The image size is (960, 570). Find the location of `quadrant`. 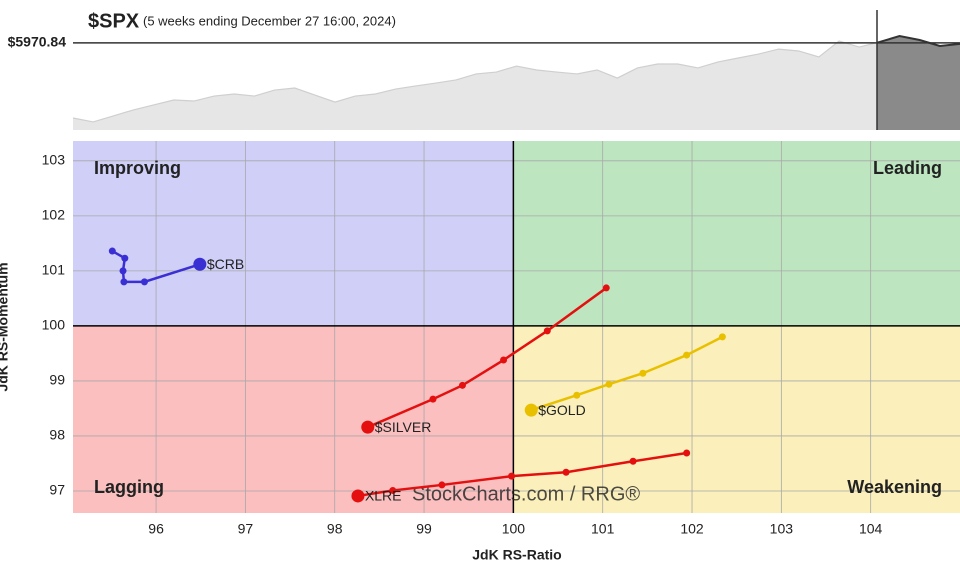

quadrant is located at coordinates (293, 233).